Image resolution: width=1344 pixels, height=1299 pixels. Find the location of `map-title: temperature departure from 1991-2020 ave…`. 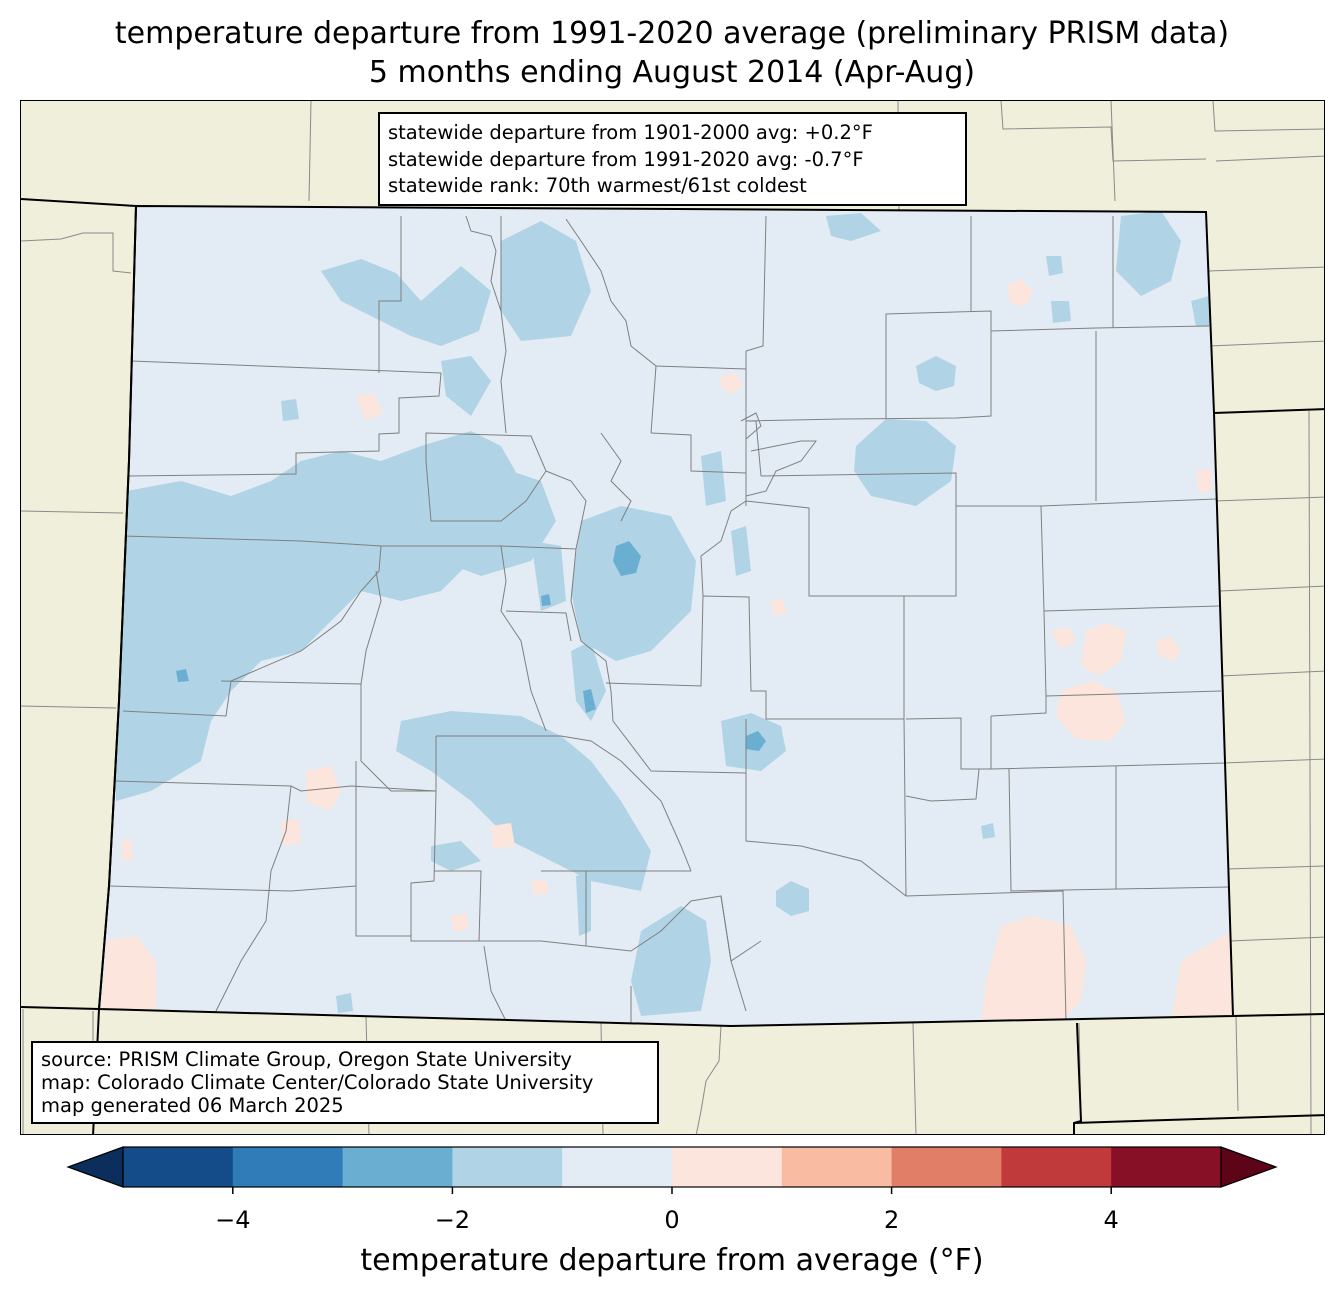

map-title: temperature departure from 1991-2020 ave… is located at coordinates (672, 33).